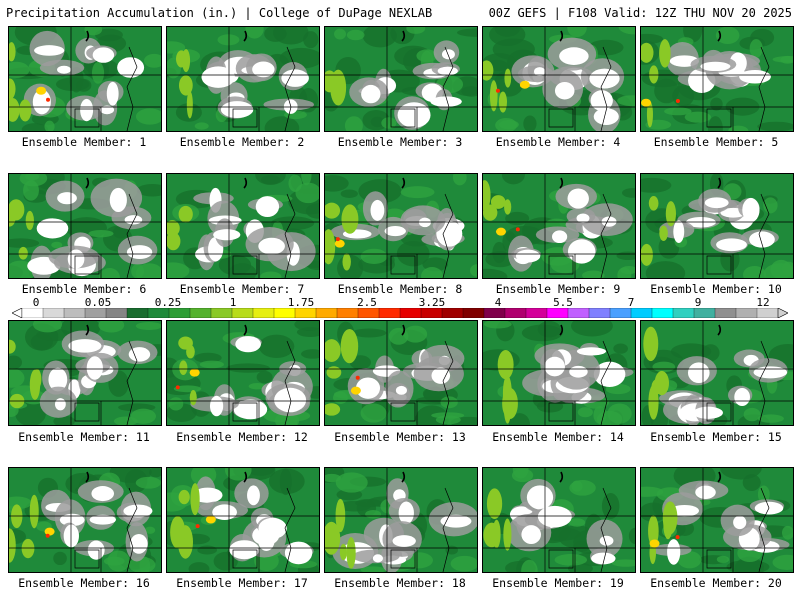  What do you see at coordinates (400, 142) in the screenshot?
I see `ensemble-member-label: Ensemble Member: 3` at bounding box center [400, 142].